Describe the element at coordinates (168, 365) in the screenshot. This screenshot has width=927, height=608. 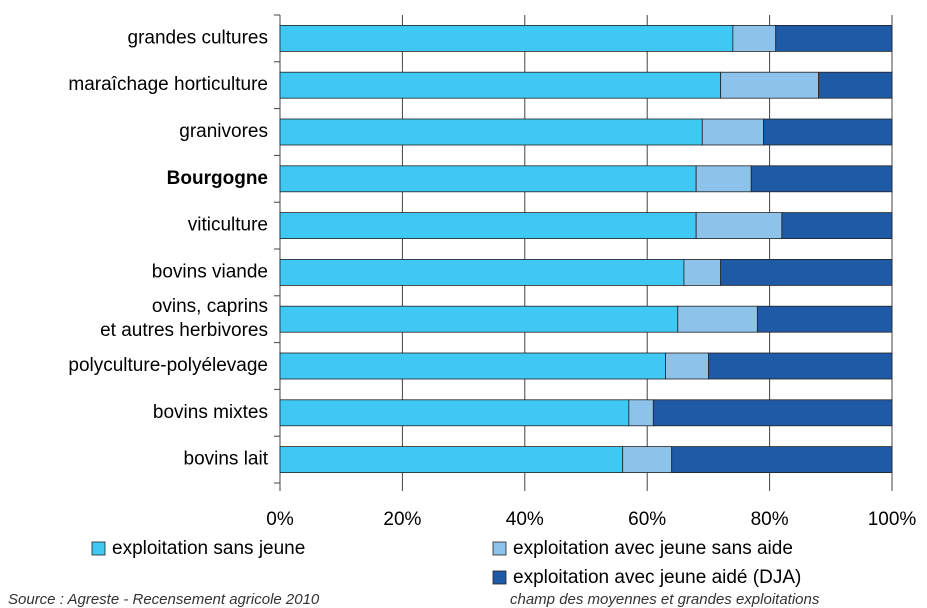
I see `y-tick-label: polyculture-polyélevage` at that location.